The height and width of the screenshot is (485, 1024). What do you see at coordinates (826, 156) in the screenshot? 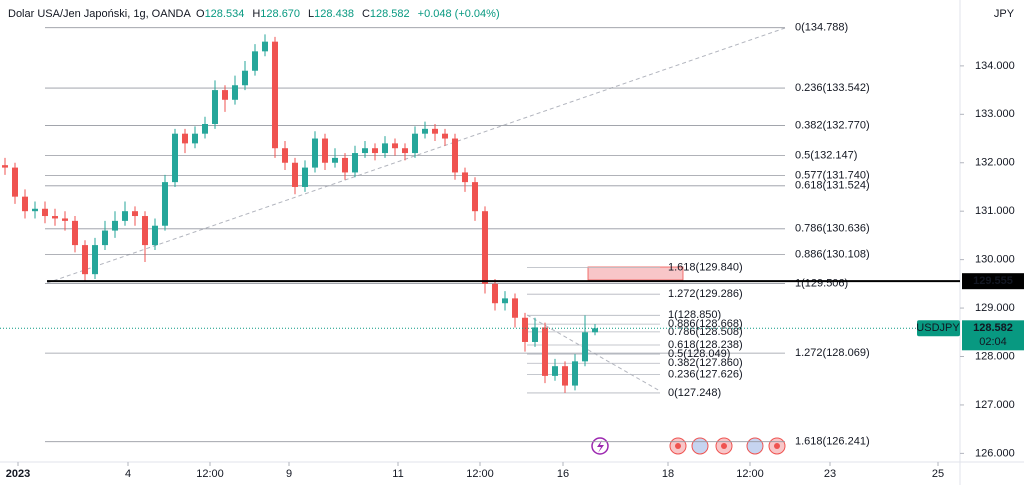
I see `fib-label: 0.5(132.147)` at bounding box center [826, 156].